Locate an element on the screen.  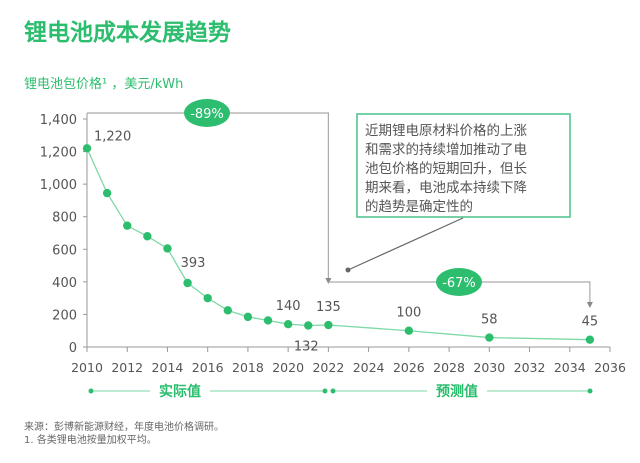
x-tick-label: 2028 is located at coordinates (449, 367).